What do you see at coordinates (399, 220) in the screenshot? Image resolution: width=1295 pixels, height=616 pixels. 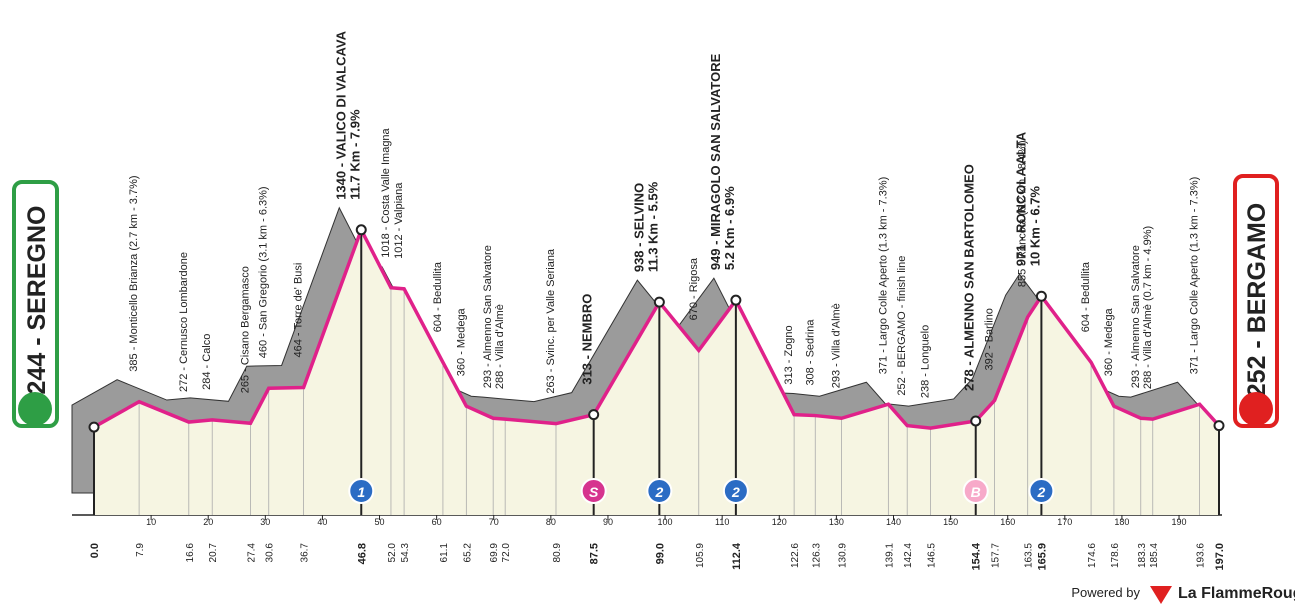 I see `waypoint-label: 1012 - Valpiana` at bounding box center [399, 220].